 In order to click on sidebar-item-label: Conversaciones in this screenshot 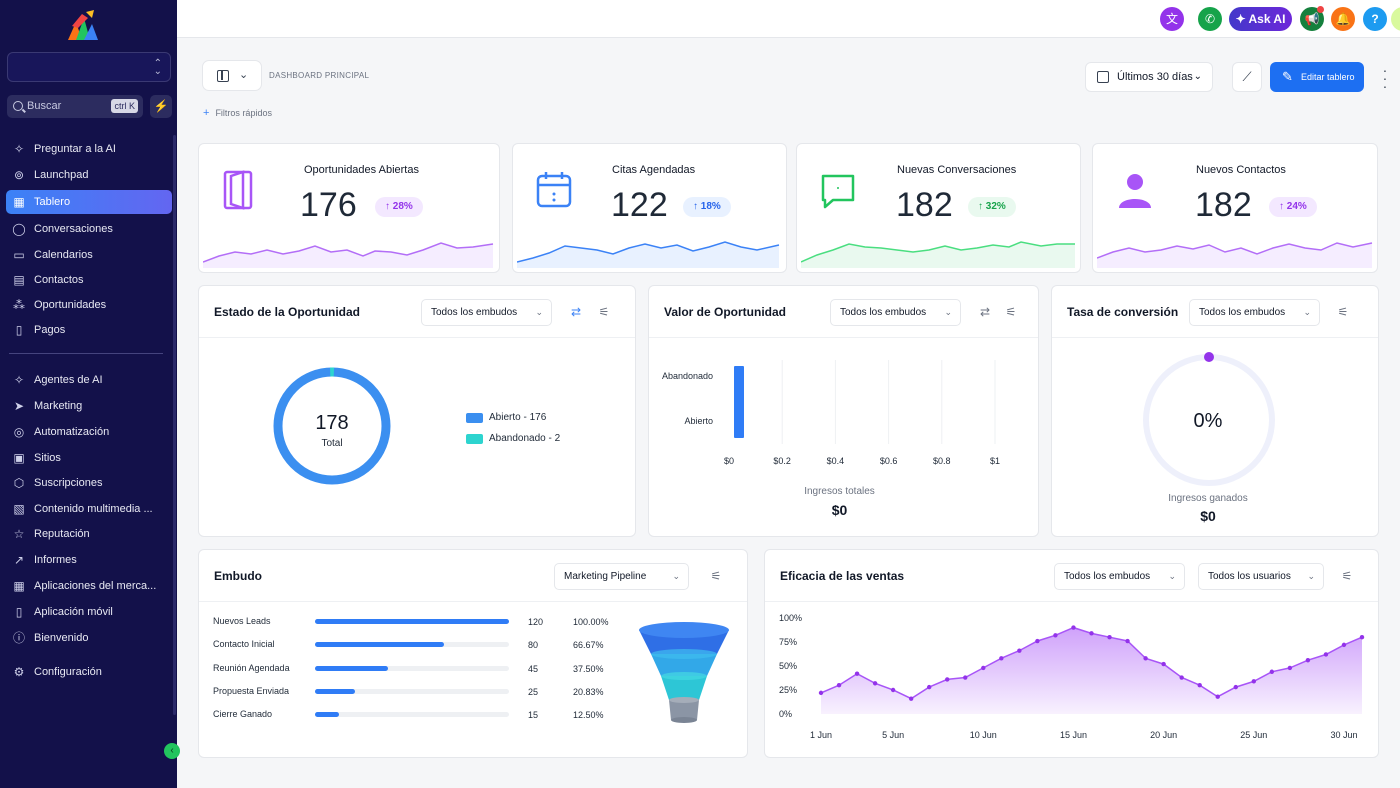, I will do `click(73, 229)`.